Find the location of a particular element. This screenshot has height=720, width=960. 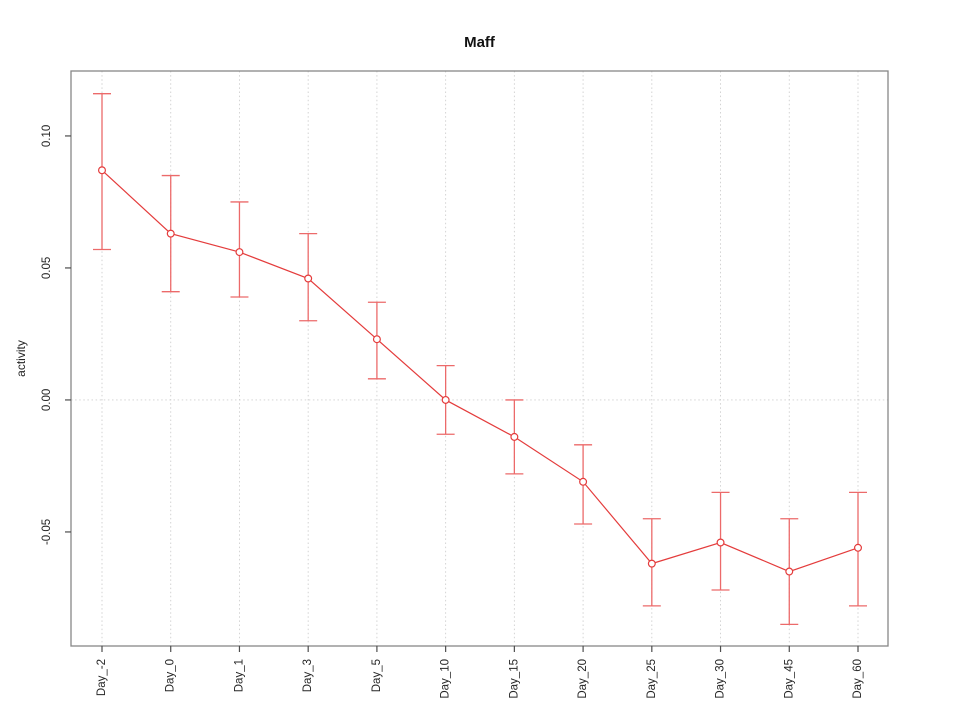

y-tick-label: -0.05 is located at coordinates (47, 532).